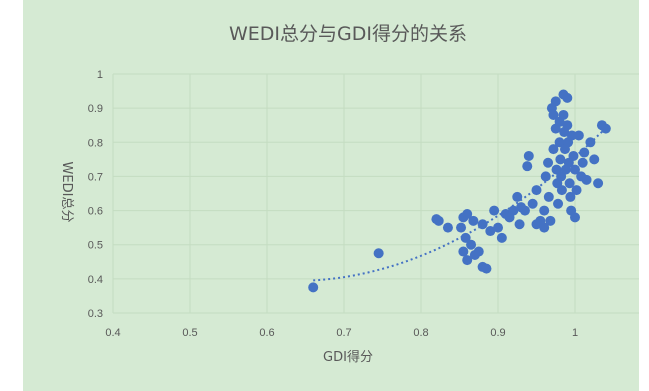  Describe the element at coordinates (95, 246) in the screenshot. I see `y-tick-label: 0.5` at that location.